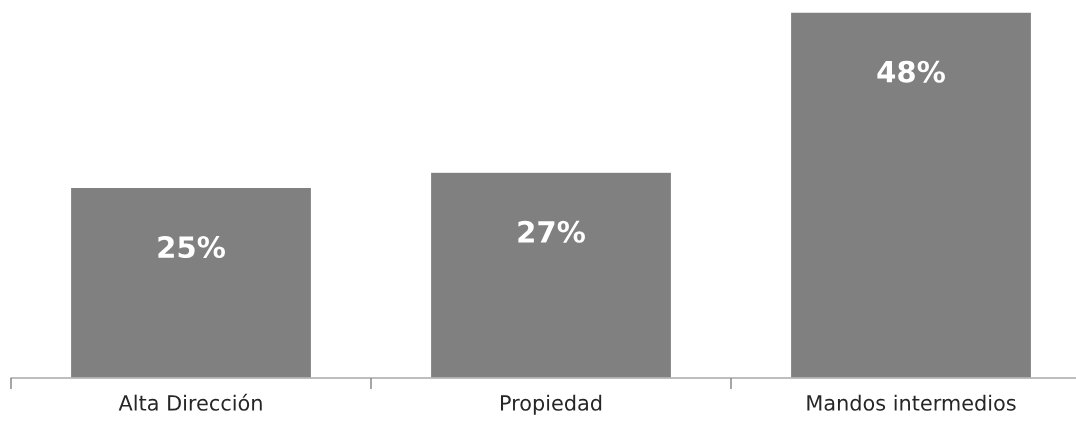  I want to click on data-label: 25%, so click(191, 247).